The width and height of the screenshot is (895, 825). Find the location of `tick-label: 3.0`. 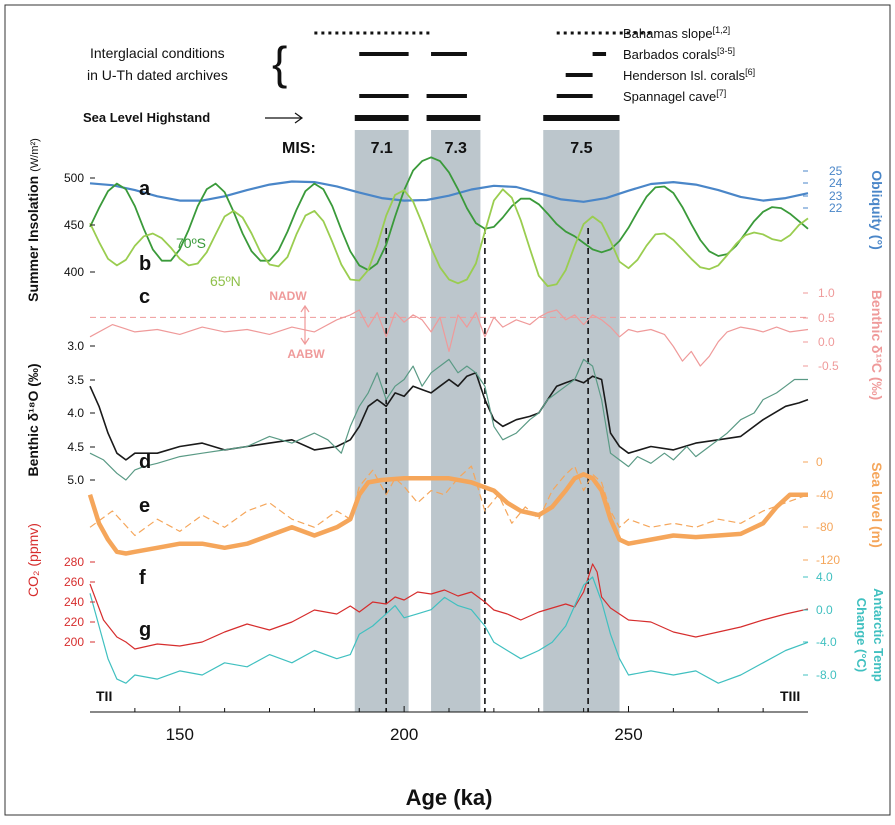

tick-label: 3.0 is located at coordinates (75, 346).